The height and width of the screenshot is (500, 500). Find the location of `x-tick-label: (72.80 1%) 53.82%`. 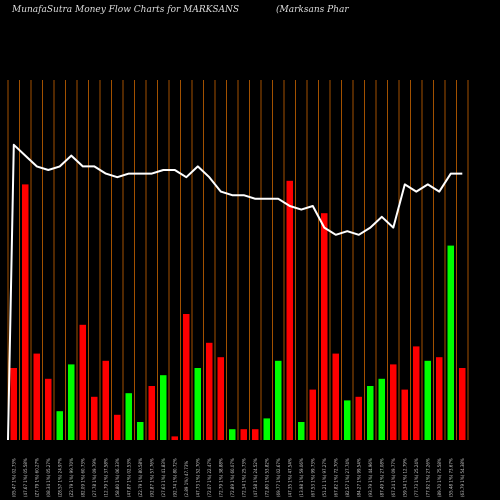

x-tick-label: (72.80 1%) 53.82% is located at coordinates (266, 477).